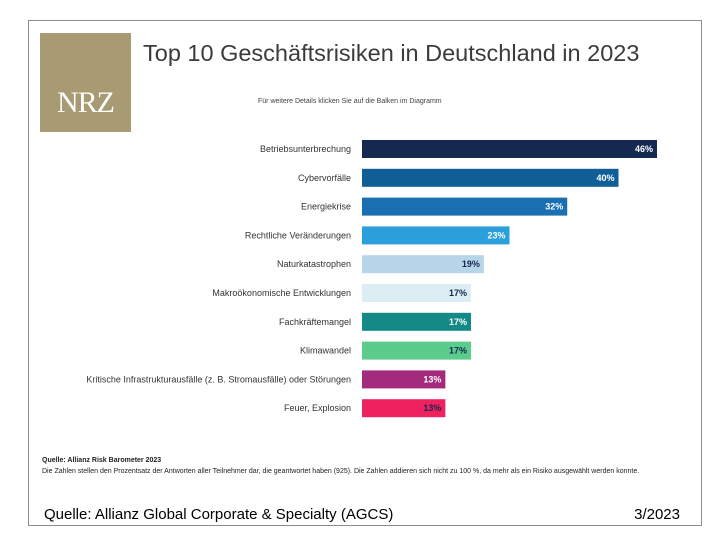 The width and height of the screenshot is (724, 543). Describe the element at coordinates (657, 514) in the screenshot. I see `footer-date: 3/2023` at that location.